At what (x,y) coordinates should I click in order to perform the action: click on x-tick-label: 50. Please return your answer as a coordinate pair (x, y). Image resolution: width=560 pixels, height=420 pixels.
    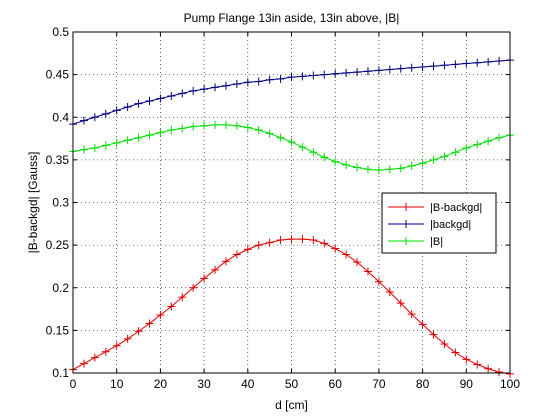
    Looking at the image, I should click on (292, 384).